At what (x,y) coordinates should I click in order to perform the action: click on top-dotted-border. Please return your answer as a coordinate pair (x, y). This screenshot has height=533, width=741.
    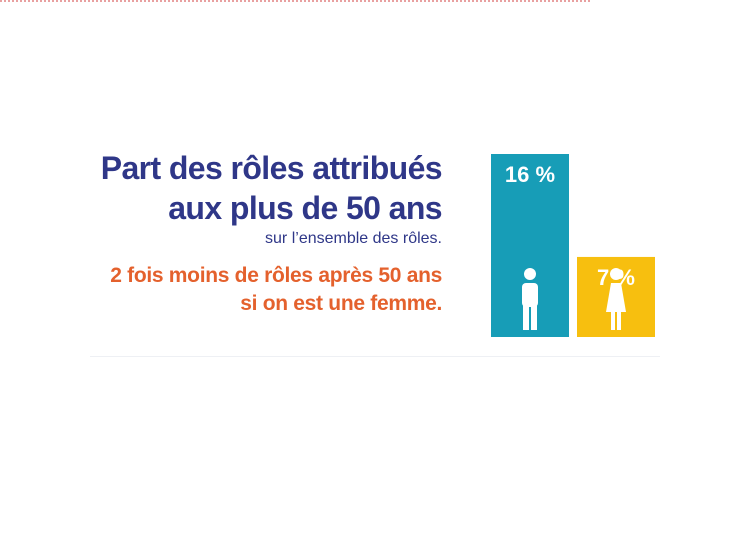
    Looking at the image, I should click on (295, 1).